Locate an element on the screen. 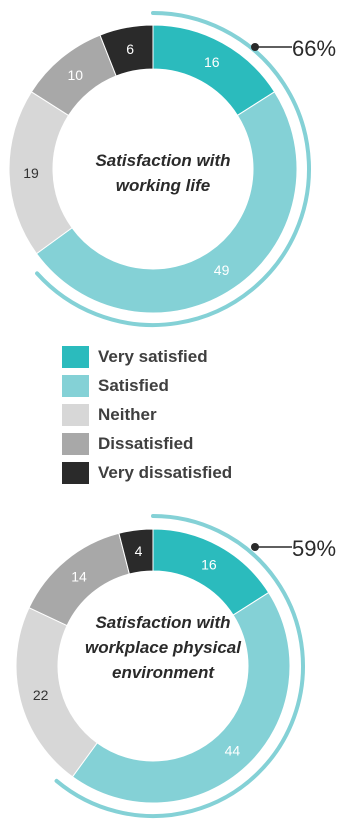 The height and width of the screenshot is (826, 348). legend-item-dissatisfied: Dissatisfied is located at coordinates (147, 443).